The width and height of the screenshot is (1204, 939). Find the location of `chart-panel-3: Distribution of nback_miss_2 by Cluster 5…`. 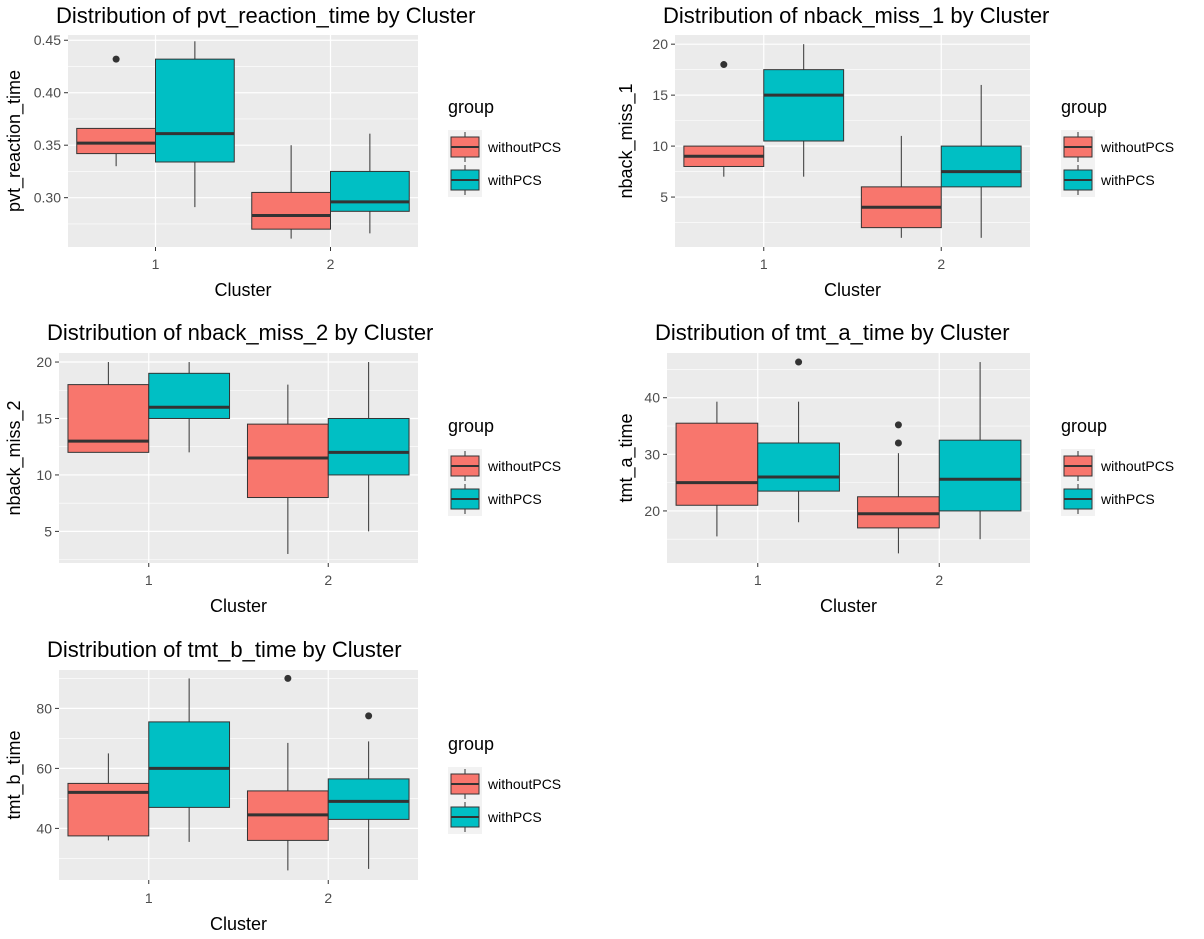

chart-panel-3: Distribution of nback_miss_2 by Cluster 5… is located at coordinates (282, 468).